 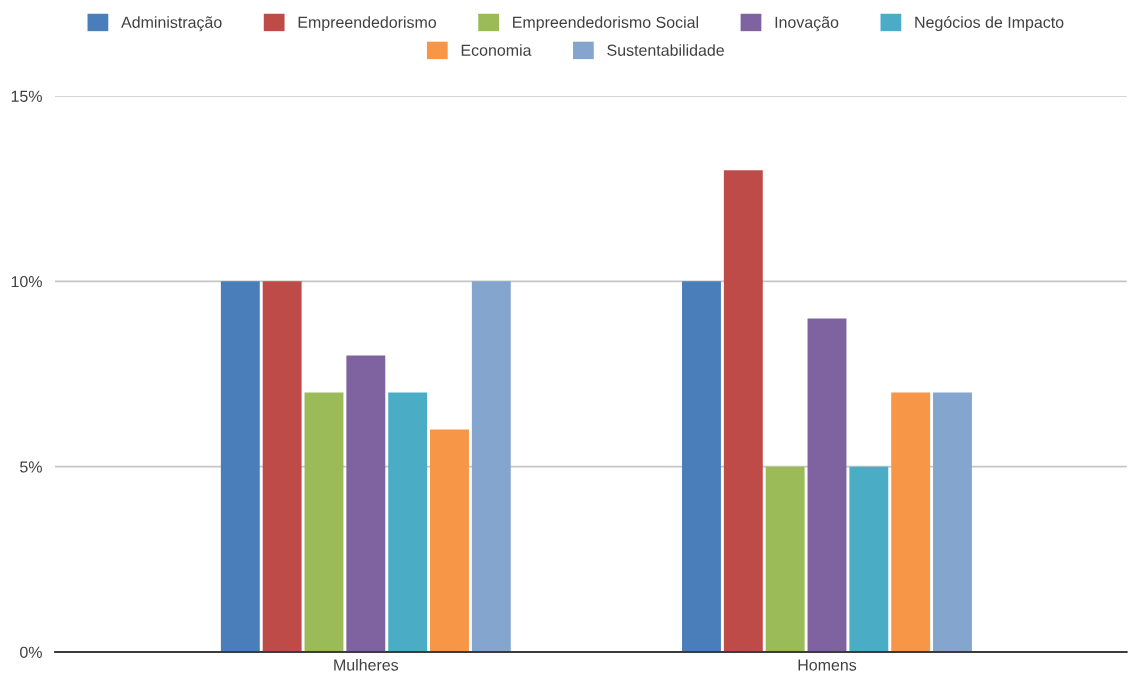 I want to click on y-tick-label: 5%, so click(x=31, y=467).